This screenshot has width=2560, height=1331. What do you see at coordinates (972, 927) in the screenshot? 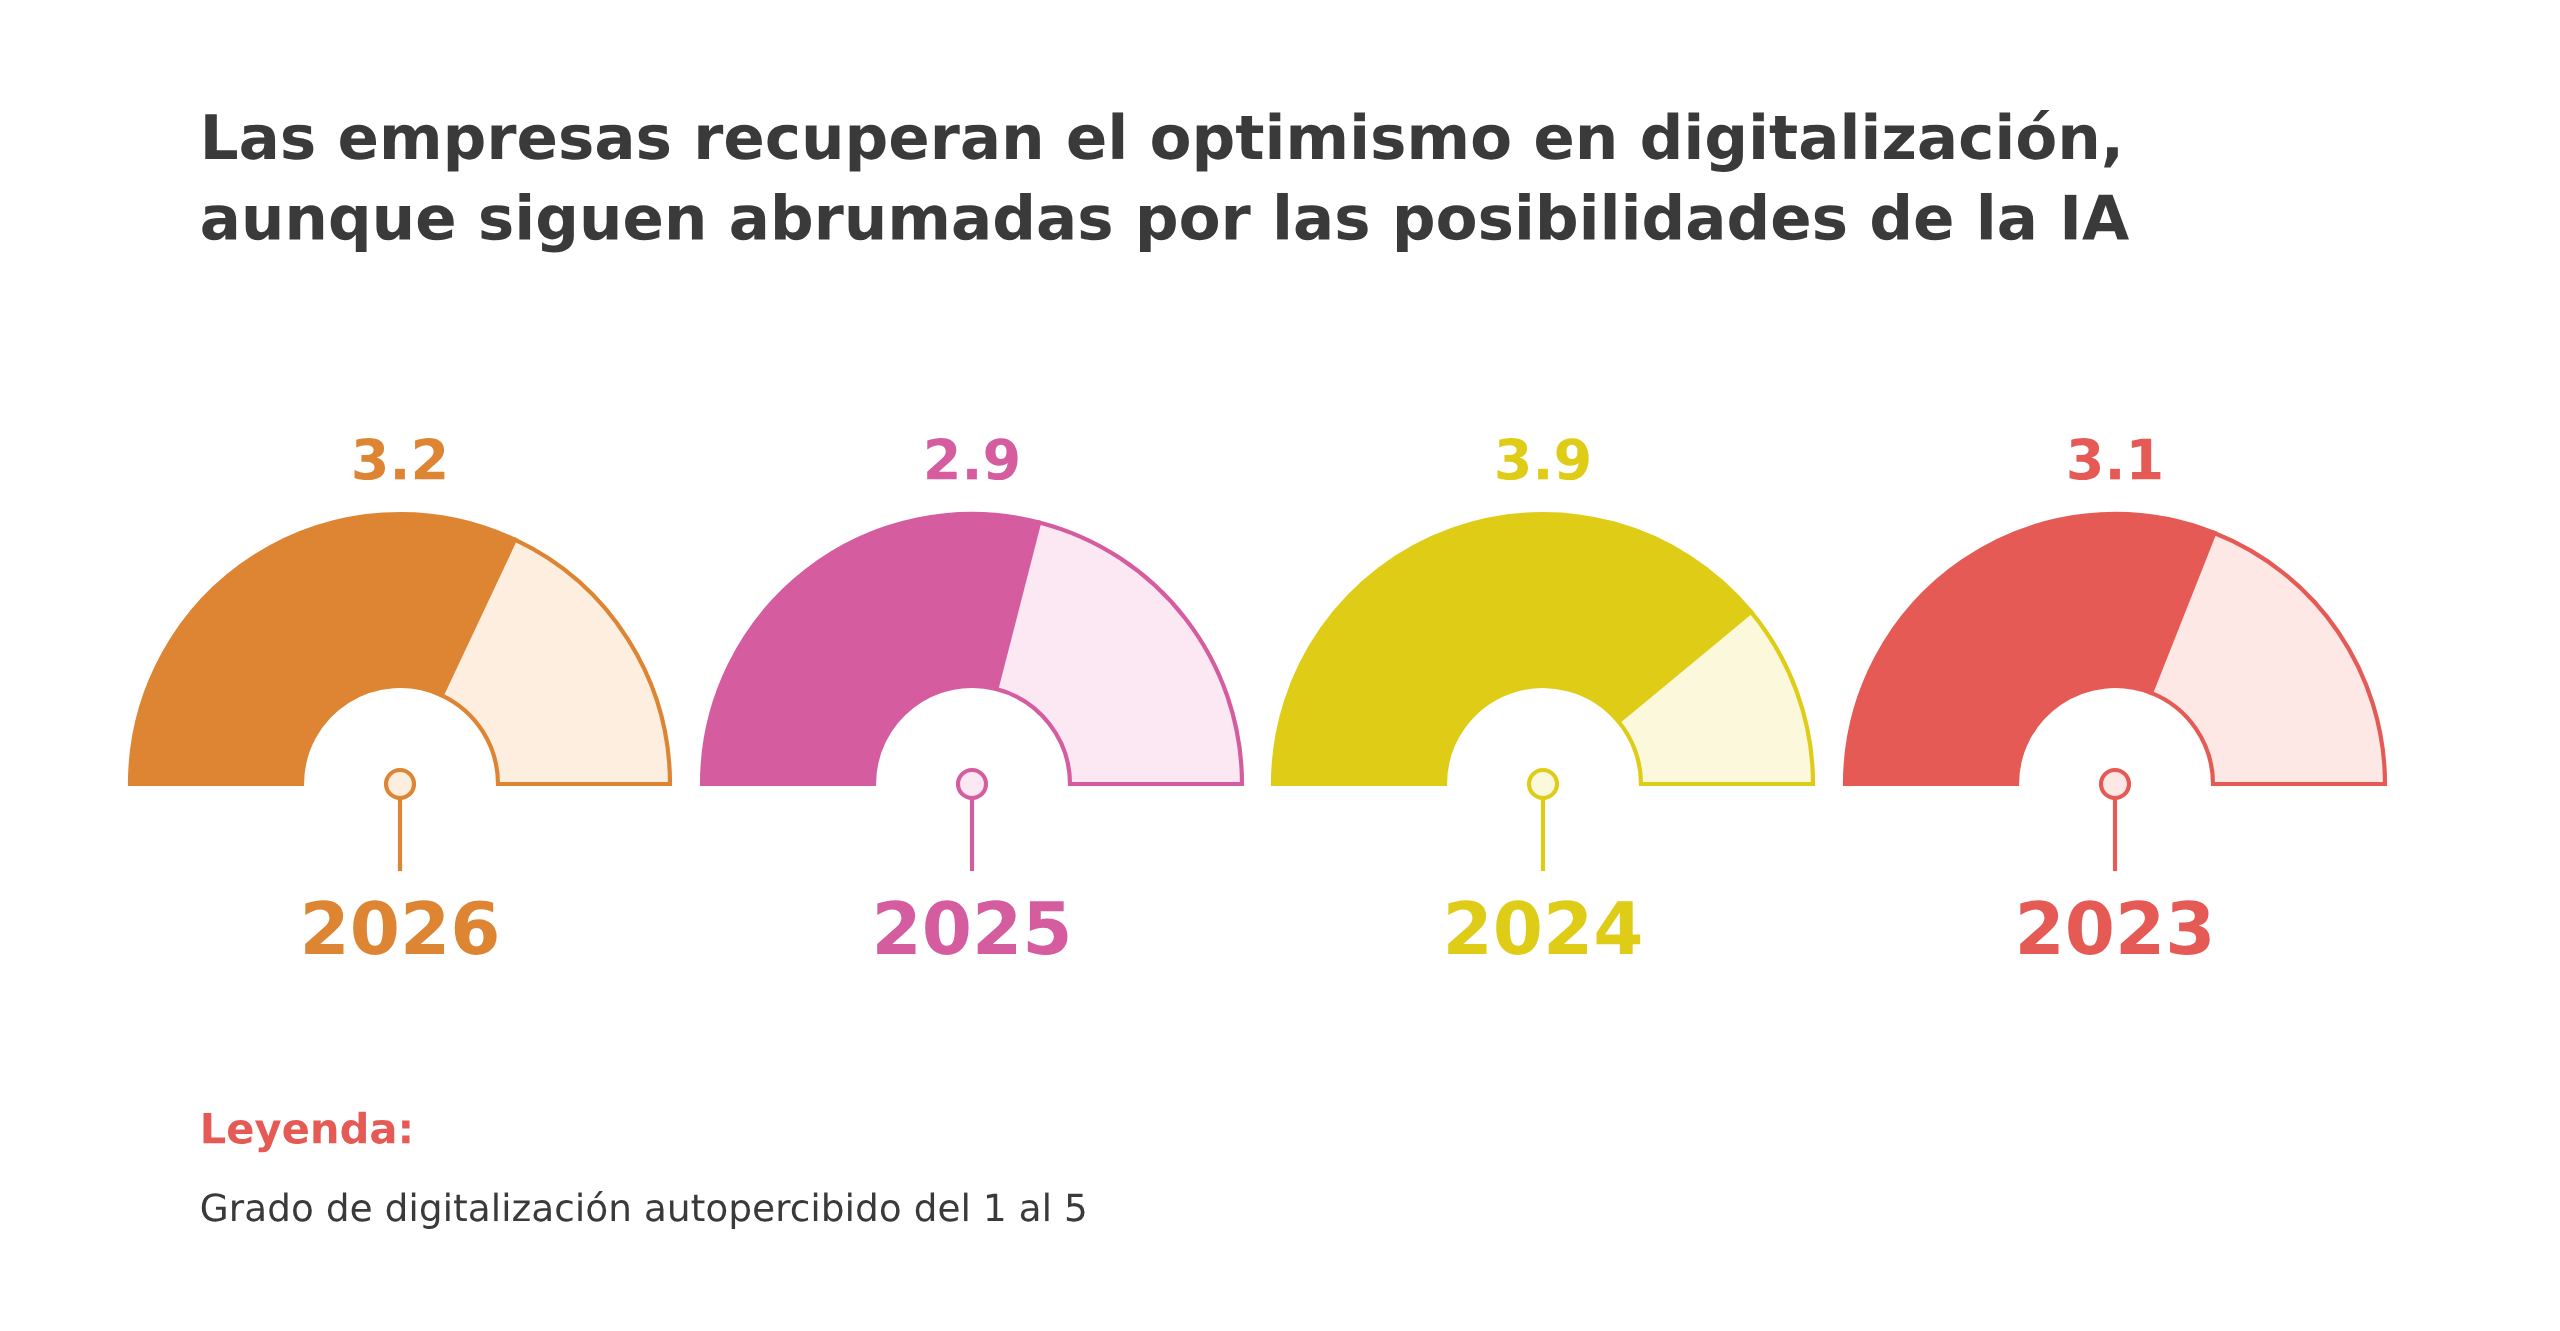
I see `text: 2025` at bounding box center [972, 927].